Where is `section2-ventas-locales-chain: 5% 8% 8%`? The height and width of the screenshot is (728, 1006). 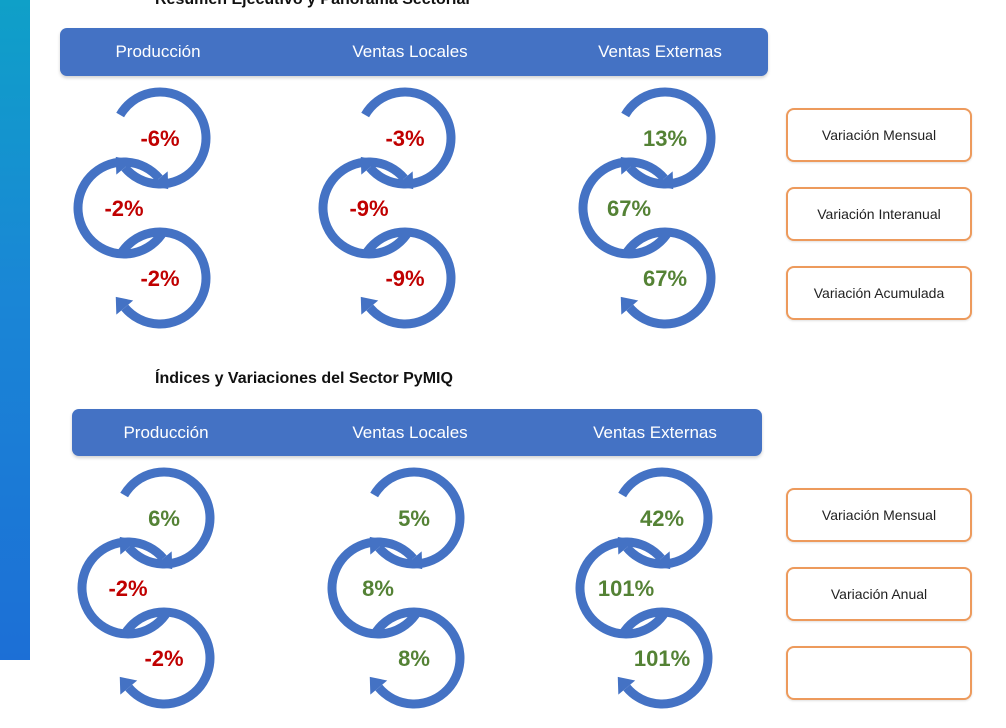
section2-ventas-locales-chain: 5% 8% 8% is located at coordinates (396, 588).